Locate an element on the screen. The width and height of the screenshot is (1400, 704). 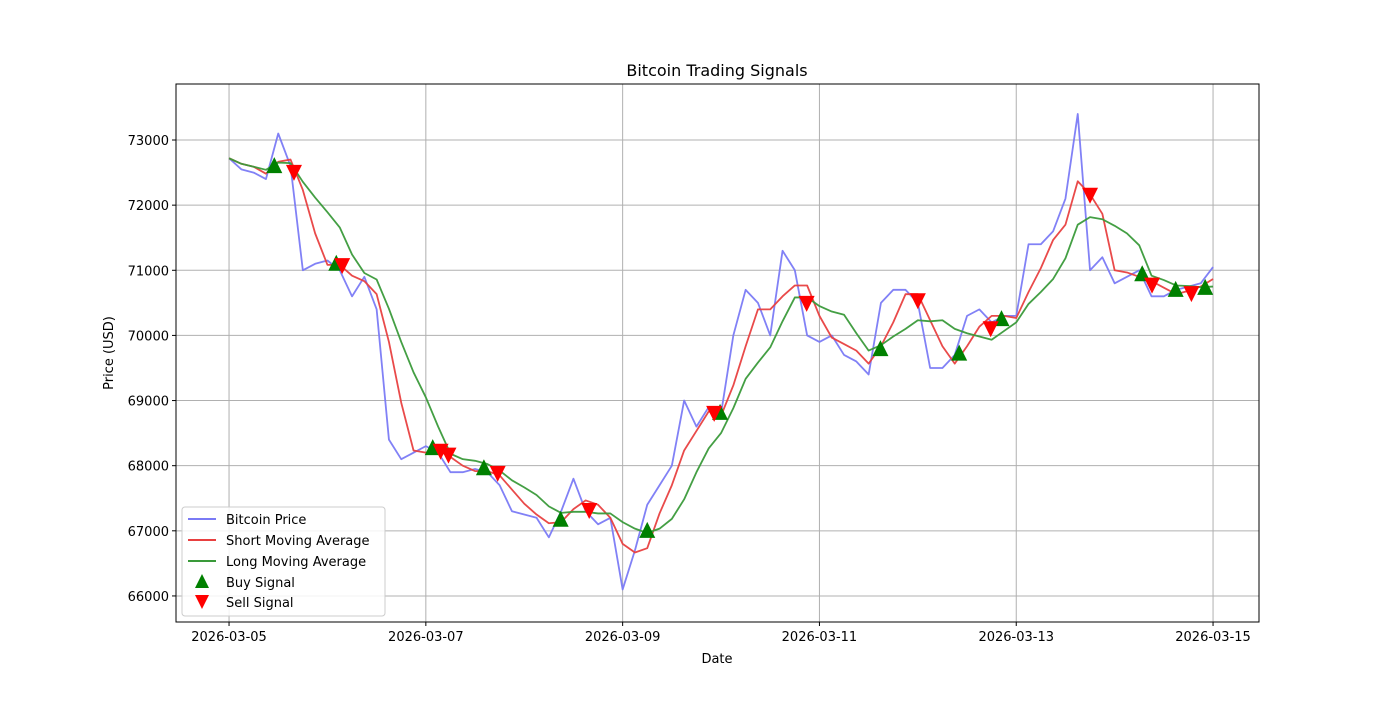
y-tick-label: 71000 is located at coordinates (148, 271).